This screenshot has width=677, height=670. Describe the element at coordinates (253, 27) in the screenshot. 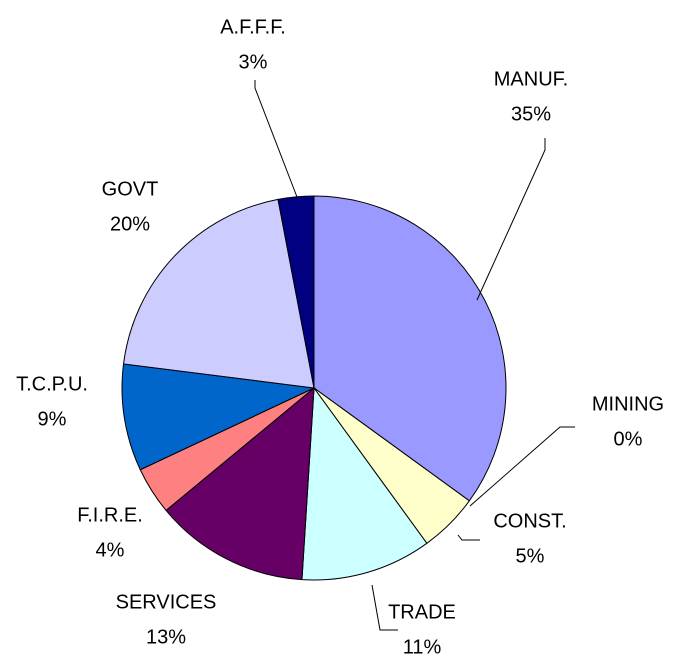

I see `slice-label: A.F.F.F.` at that location.